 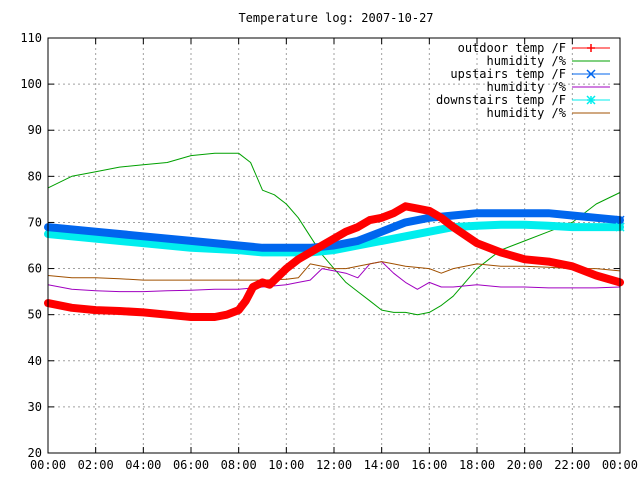 I want to click on legend-label: outdoor temp /F, so click(x=512, y=48).